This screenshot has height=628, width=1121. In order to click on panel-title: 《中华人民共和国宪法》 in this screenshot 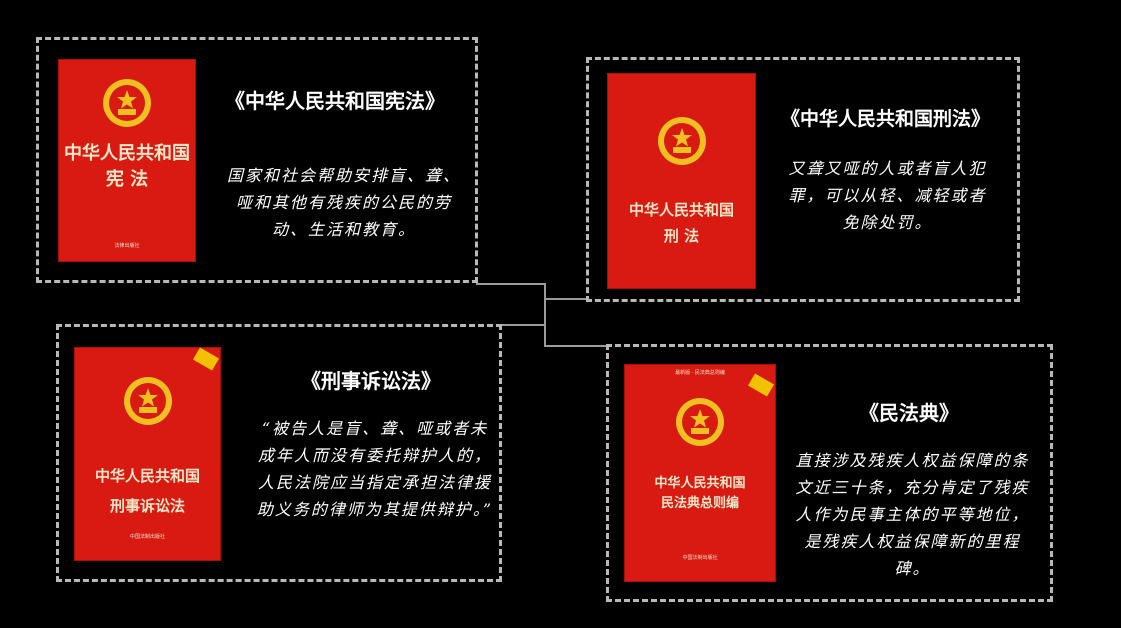, I will do `click(335, 101)`.